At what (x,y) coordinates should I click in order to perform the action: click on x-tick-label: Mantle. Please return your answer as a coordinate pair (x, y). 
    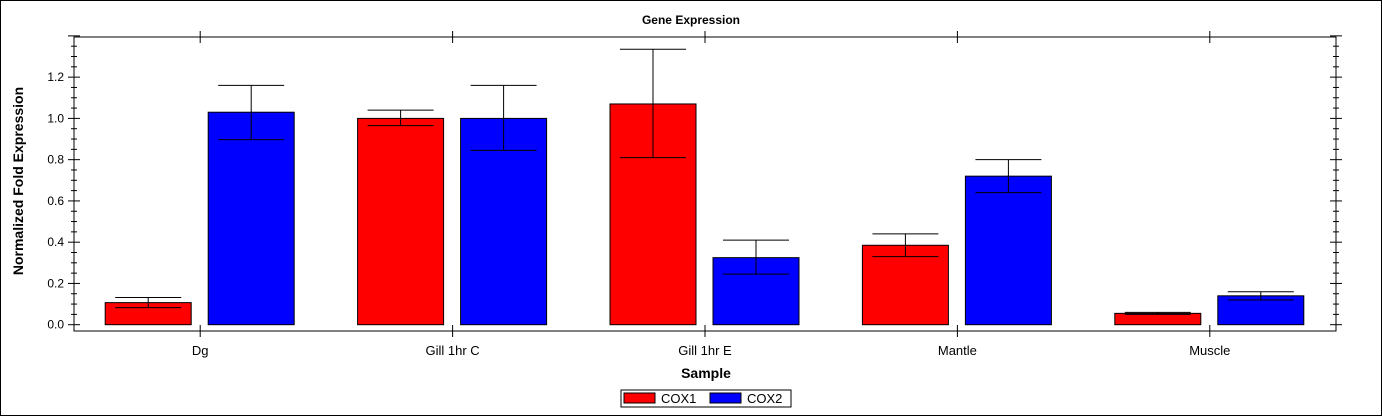
    Looking at the image, I should click on (957, 350).